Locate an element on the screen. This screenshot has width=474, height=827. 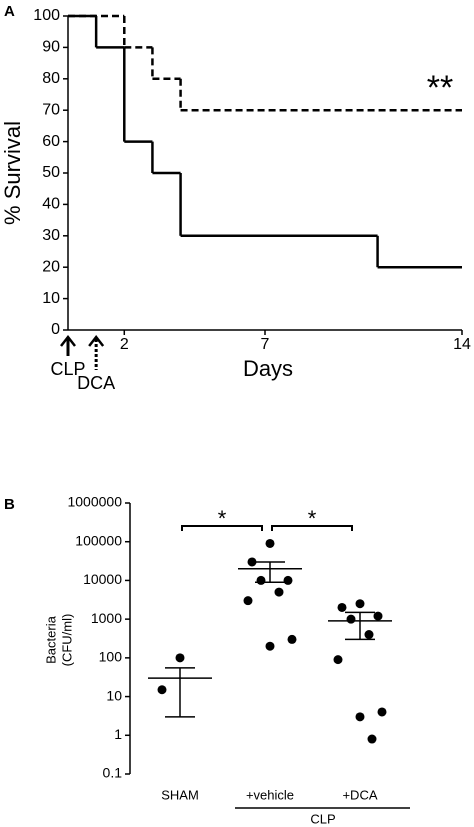
significance: ** is located at coordinates (440, 88).